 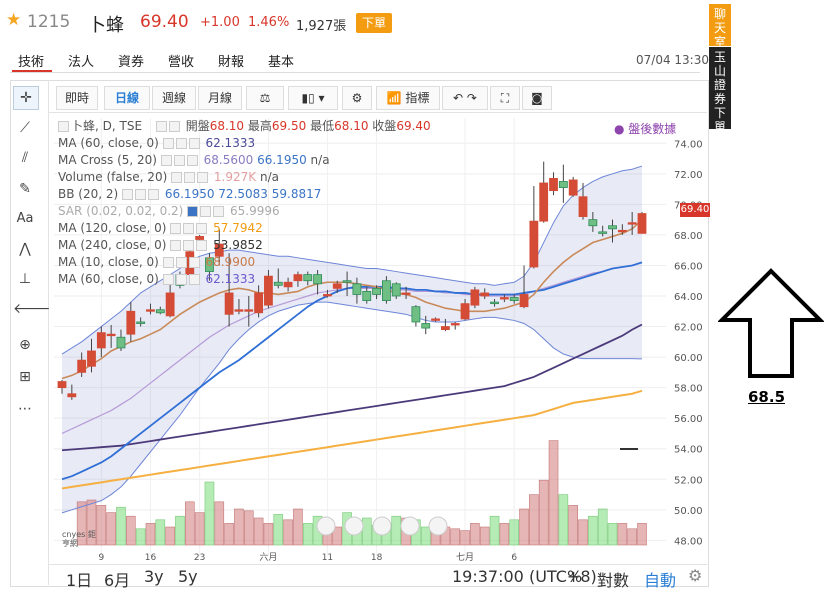 I want to click on tab-technical: 技術, so click(x=31, y=62).